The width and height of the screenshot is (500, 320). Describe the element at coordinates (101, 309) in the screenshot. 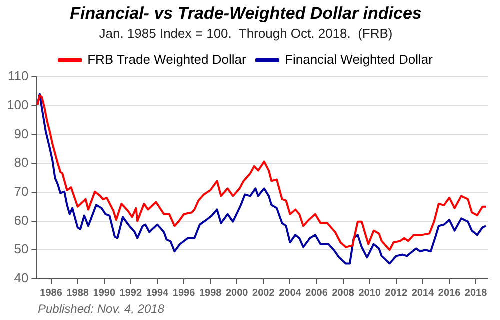

I see `text: Published: Nov. 4, 2018` at that location.